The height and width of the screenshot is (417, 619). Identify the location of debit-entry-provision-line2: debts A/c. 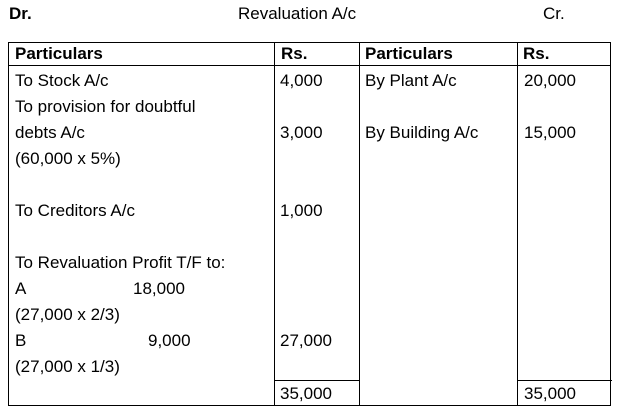
(50, 132).